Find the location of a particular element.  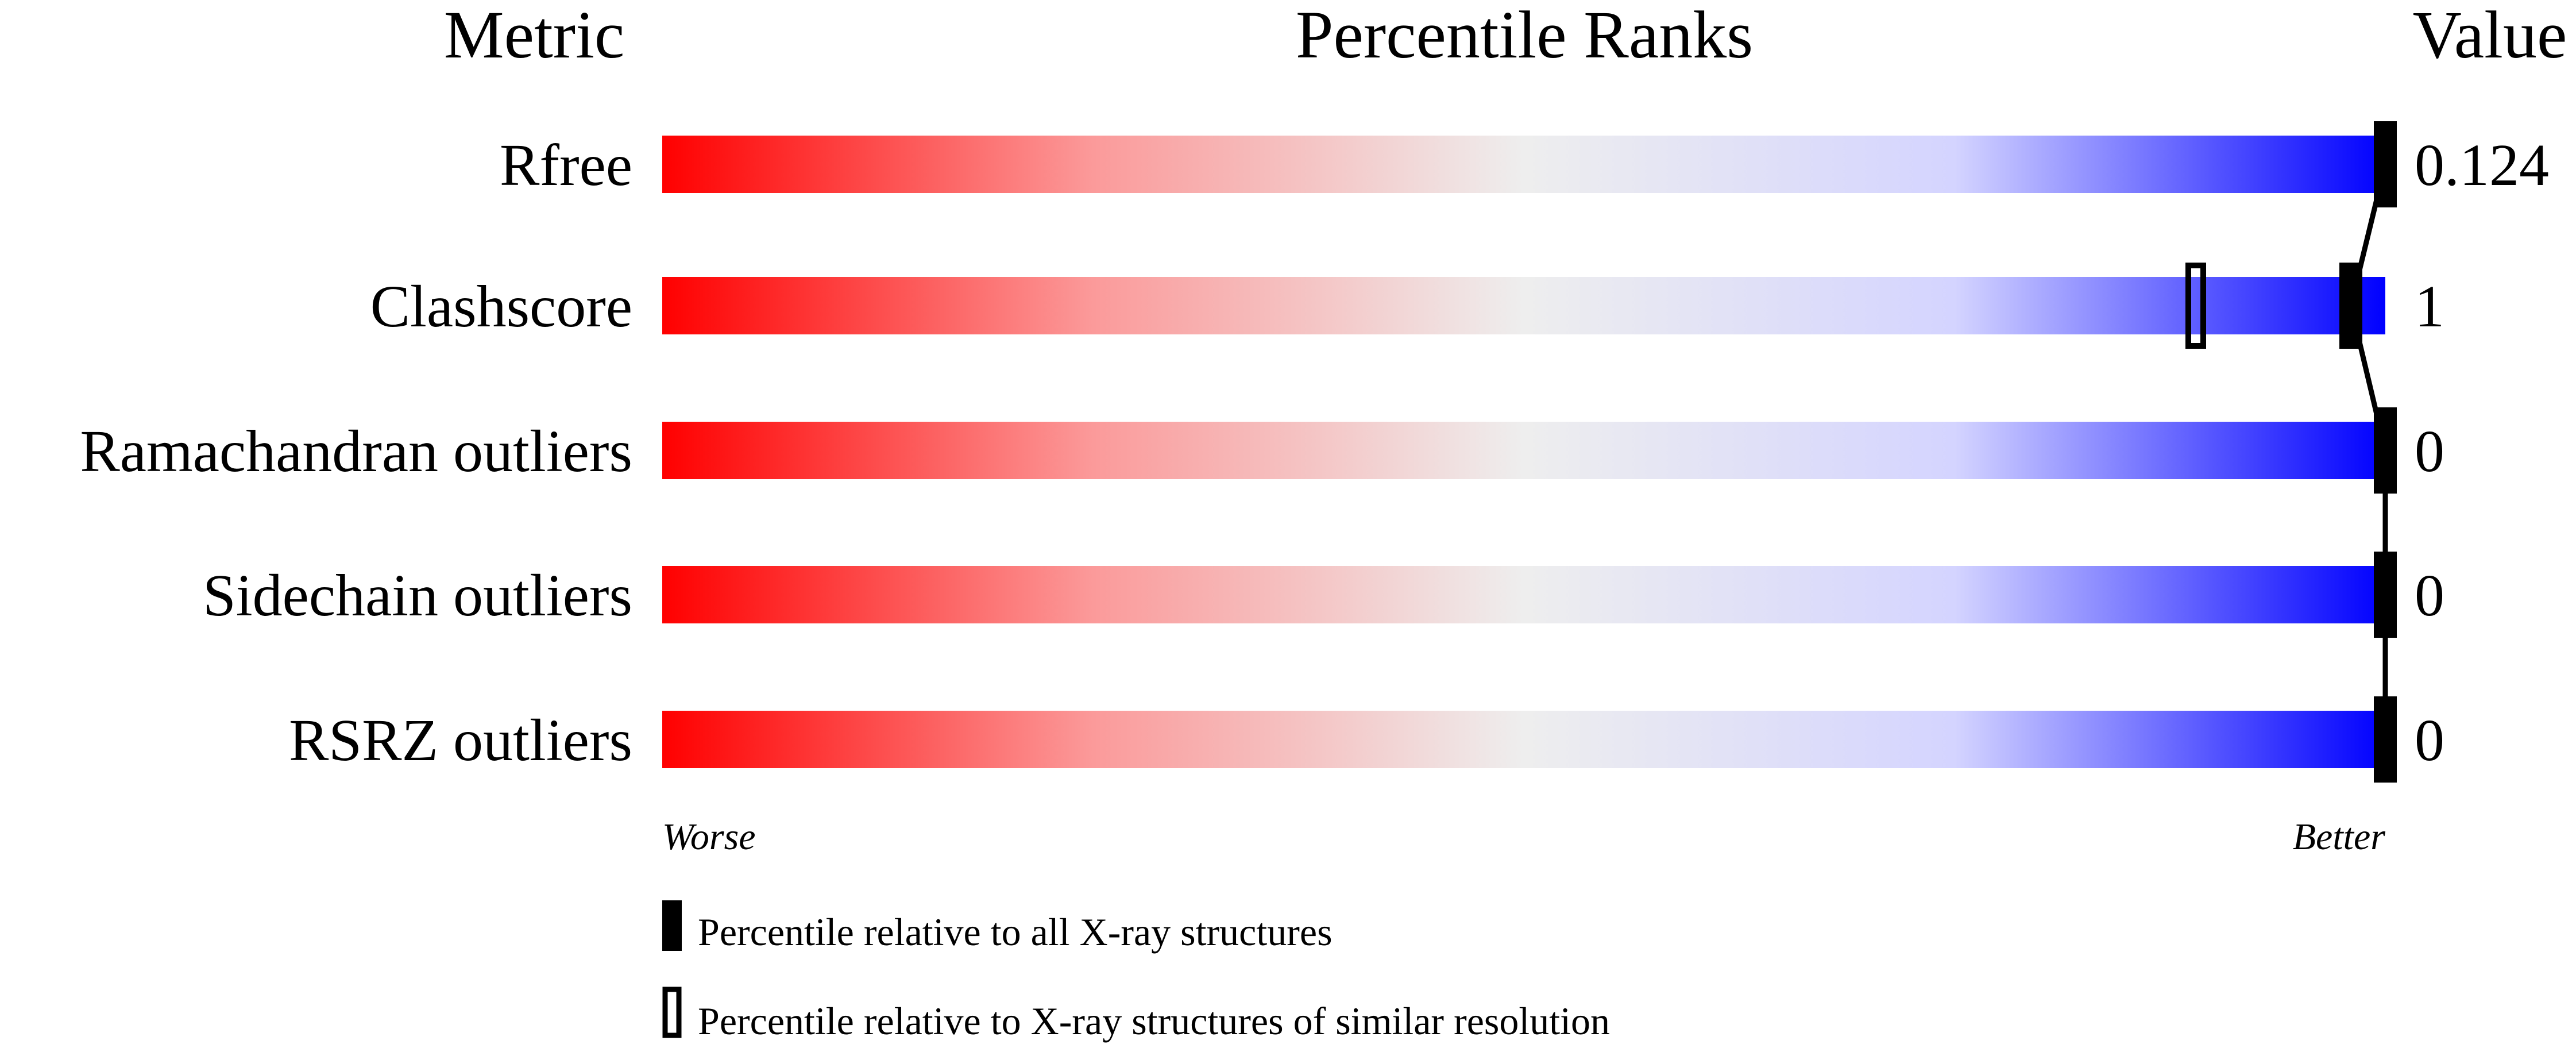

metric-header: Metric is located at coordinates (534, 36).